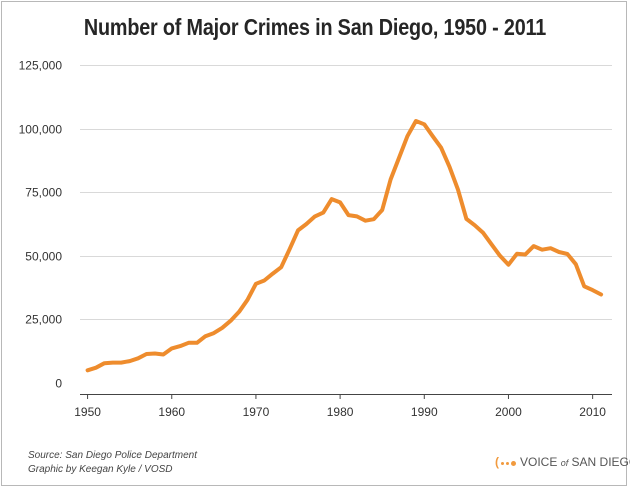  I want to click on y-axis-tick-labels: 0 25,000 50,000 75,000 100,000 125,000, so click(41, 225).